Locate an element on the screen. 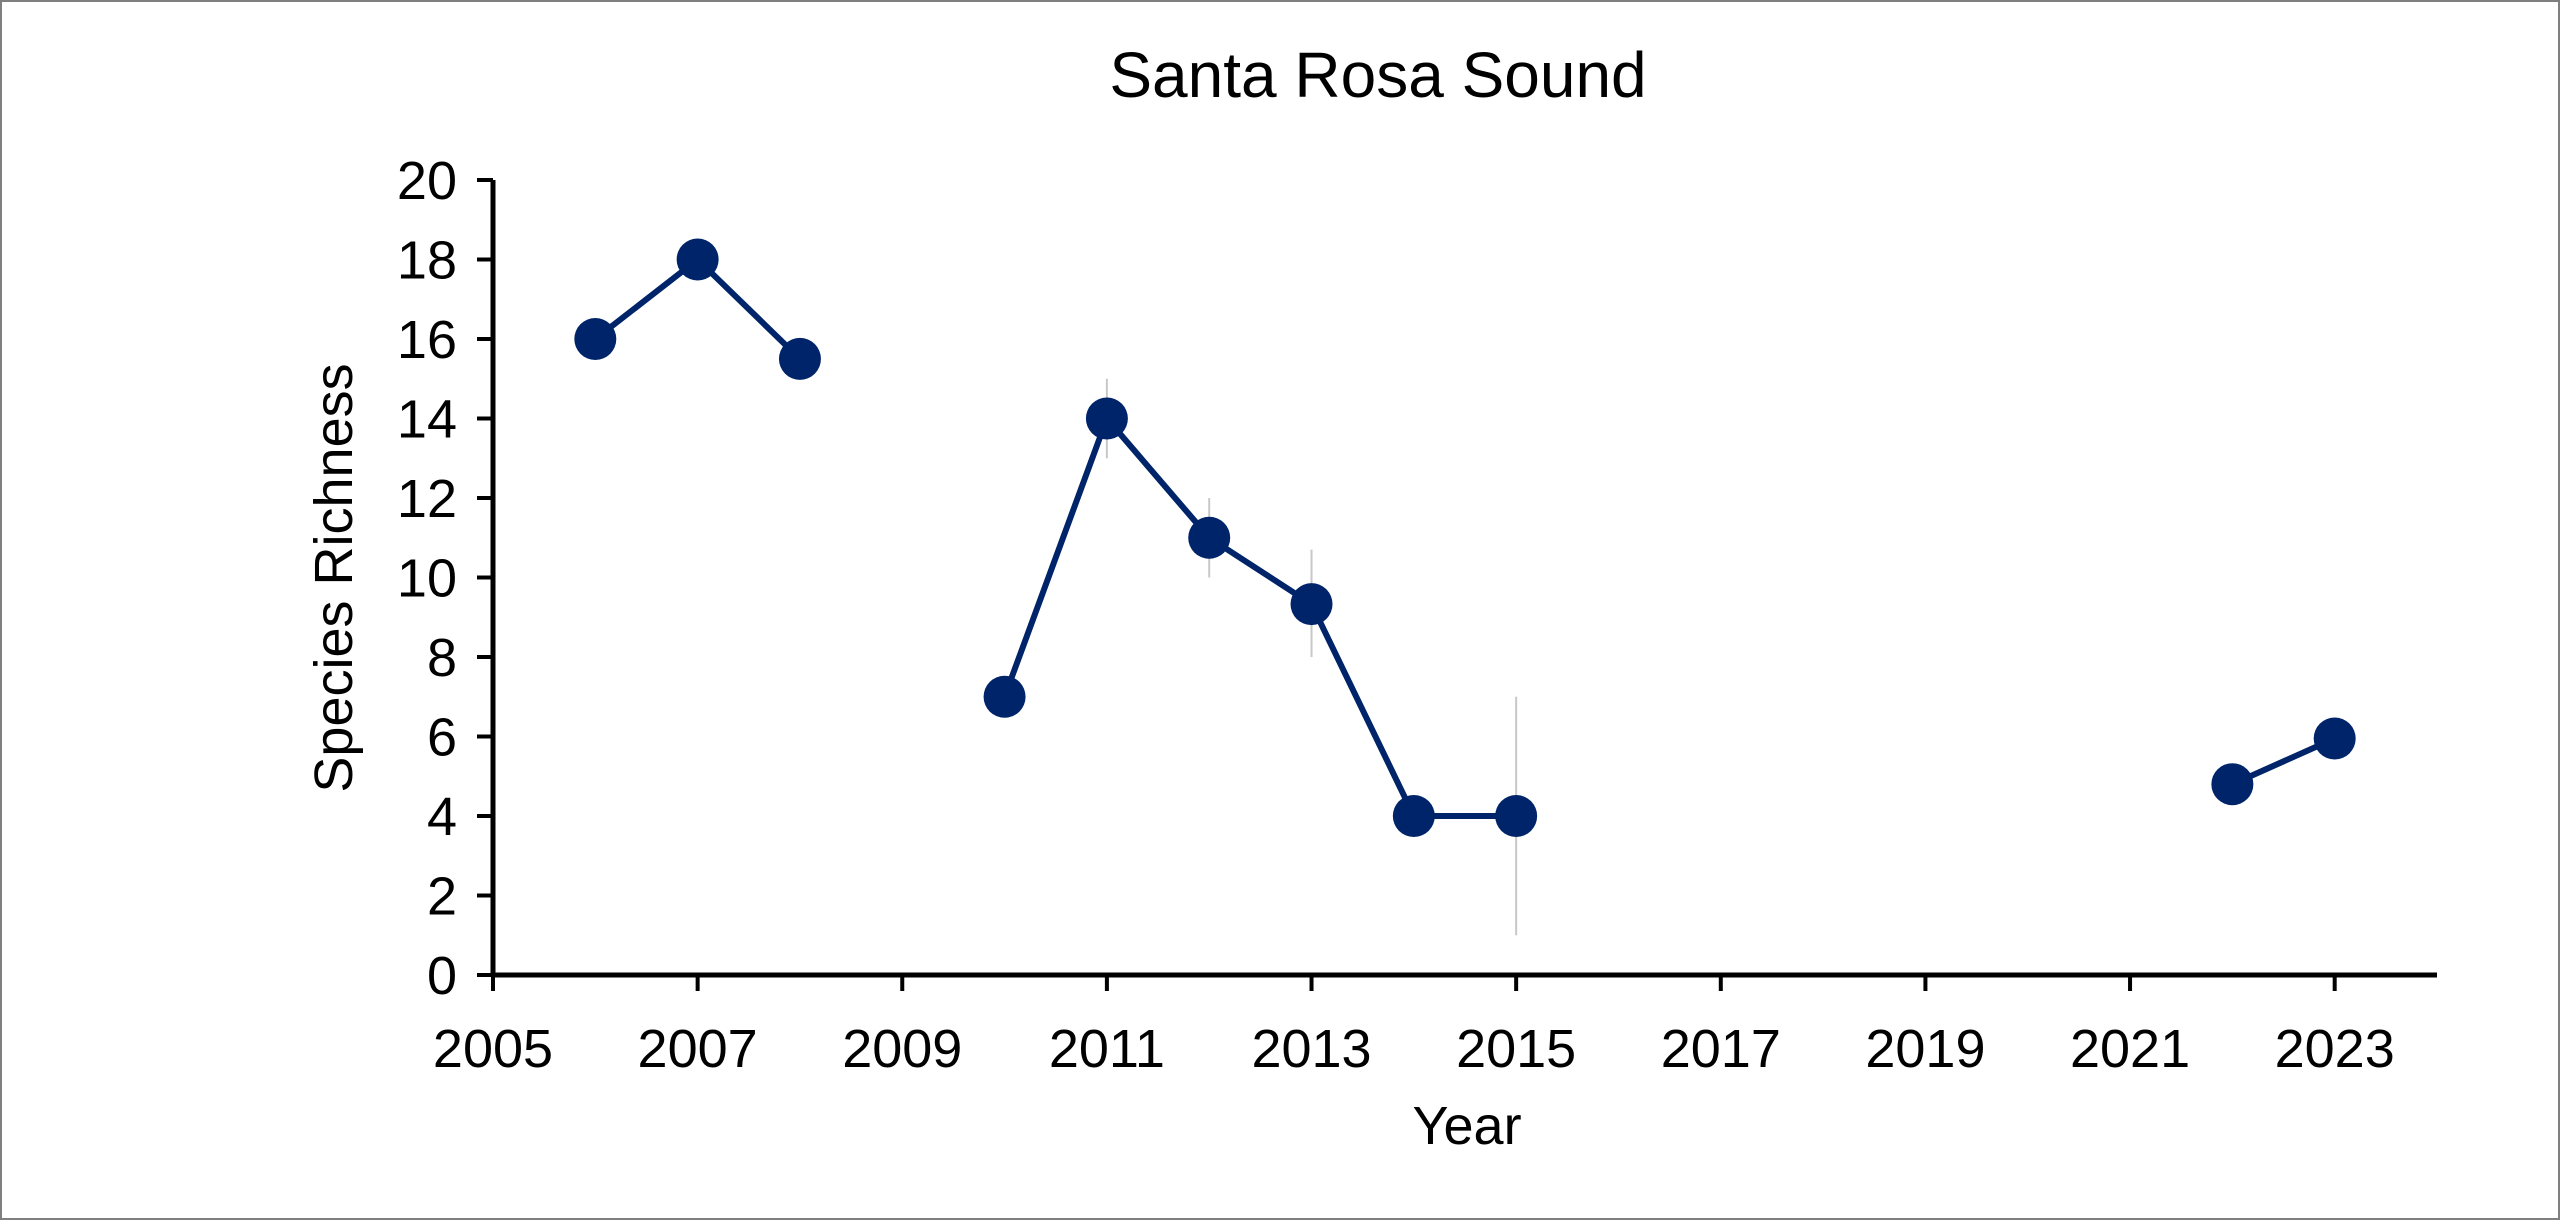  error-bars is located at coordinates (1311, 657).